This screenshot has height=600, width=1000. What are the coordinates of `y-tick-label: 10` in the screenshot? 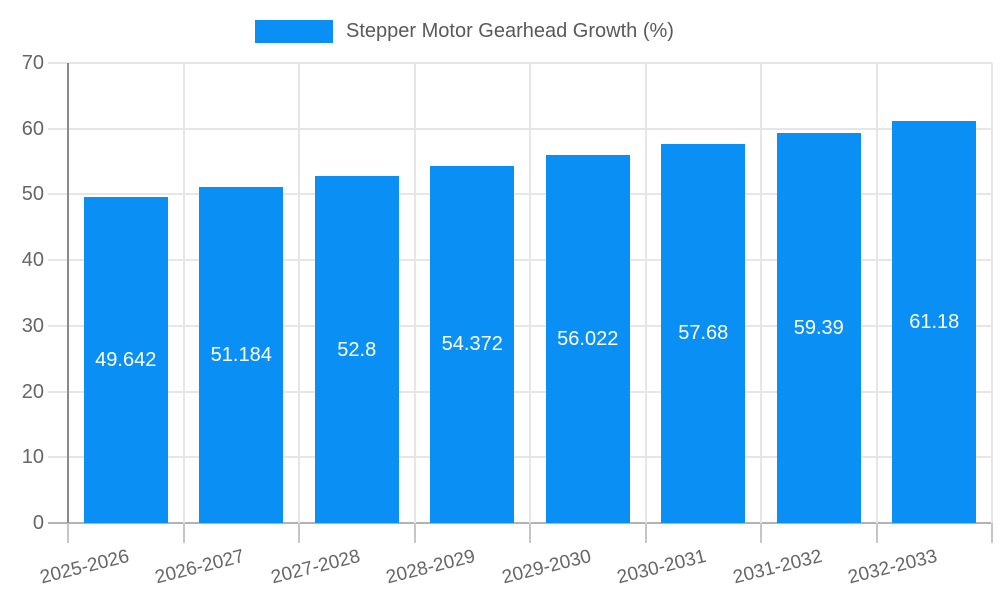 It's located at (32, 457).